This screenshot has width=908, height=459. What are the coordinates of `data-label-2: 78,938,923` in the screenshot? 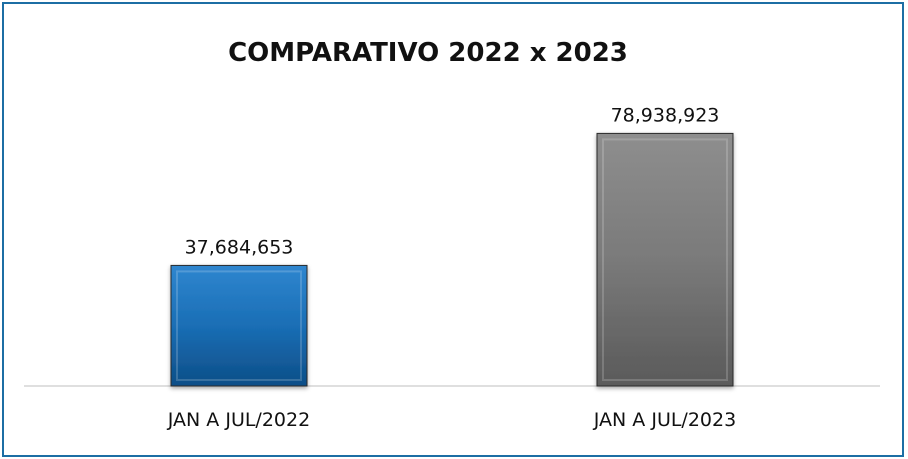 It's located at (665, 115).